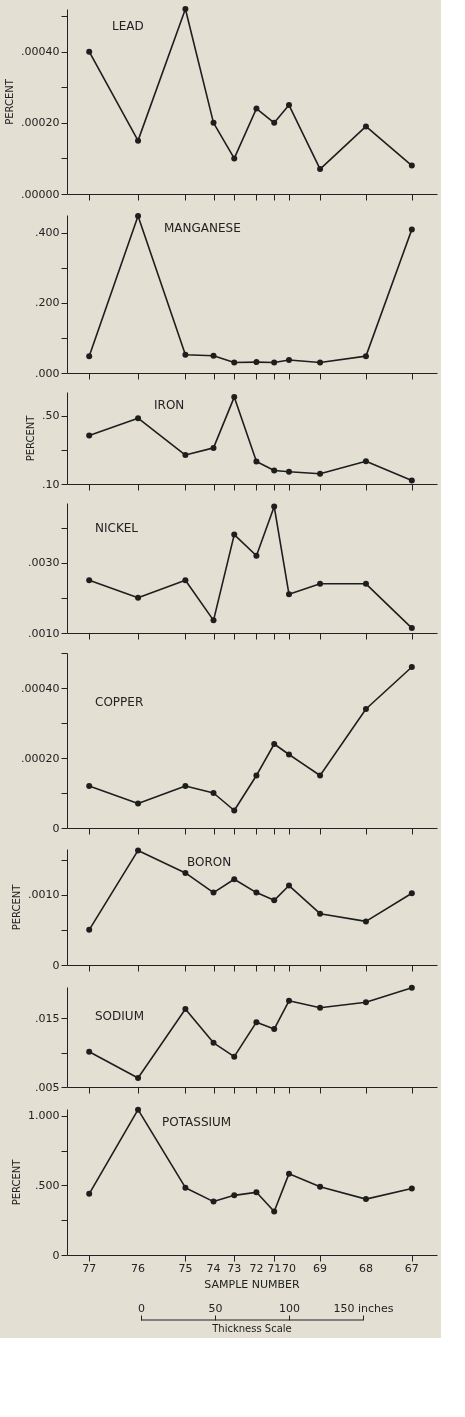 This screenshot has height=1417, width=465. I want to click on x-tick-label: 100, so click(289, 1308).